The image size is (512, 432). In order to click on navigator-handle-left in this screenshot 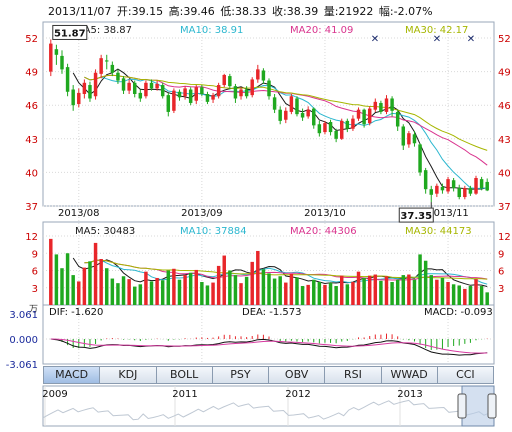, I will do `click(462, 406)`.